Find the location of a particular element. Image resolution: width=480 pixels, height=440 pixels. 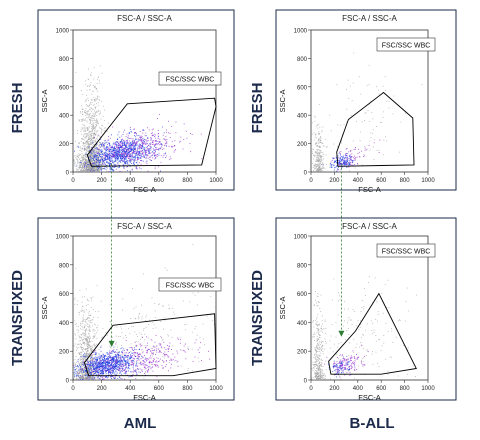

column-label-aml: AML is located at coordinates (140, 423).